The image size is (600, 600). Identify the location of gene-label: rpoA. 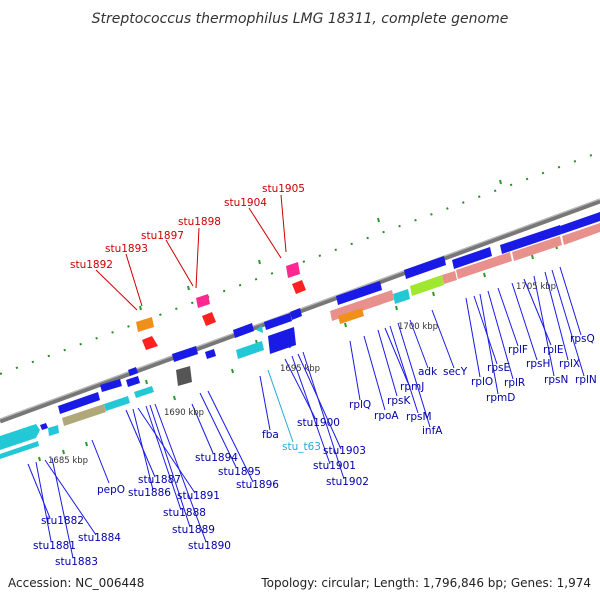
(386, 416).